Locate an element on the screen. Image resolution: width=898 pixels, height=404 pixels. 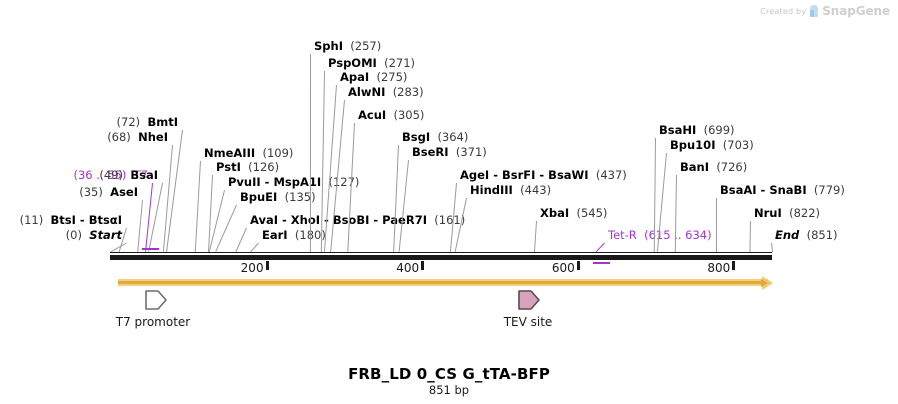
enzyme-label-t7: (36 .. 55) T7 is located at coordinates (110, 175).